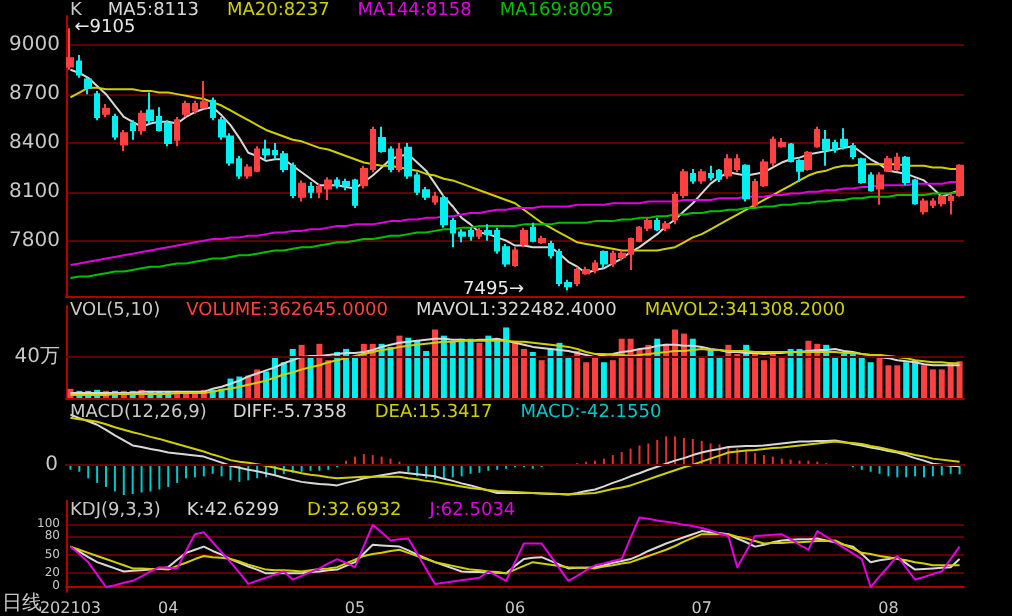  What do you see at coordinates (494, 290) in the screenshot?
I see `annotation: 7495→` at bounding box center [494, 290].